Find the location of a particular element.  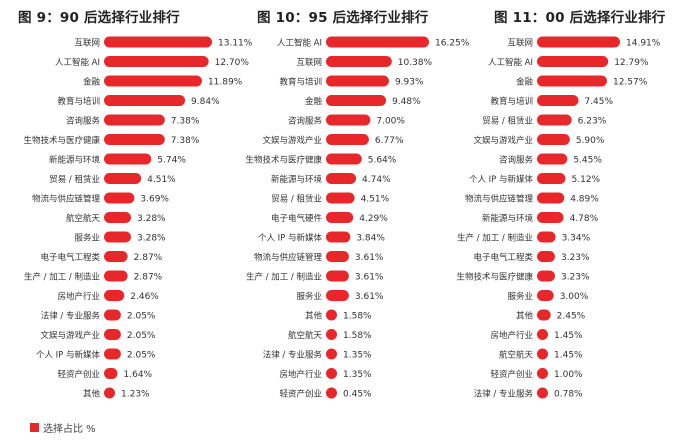

value-label: 4.51% is located at coordinates (161, 180).